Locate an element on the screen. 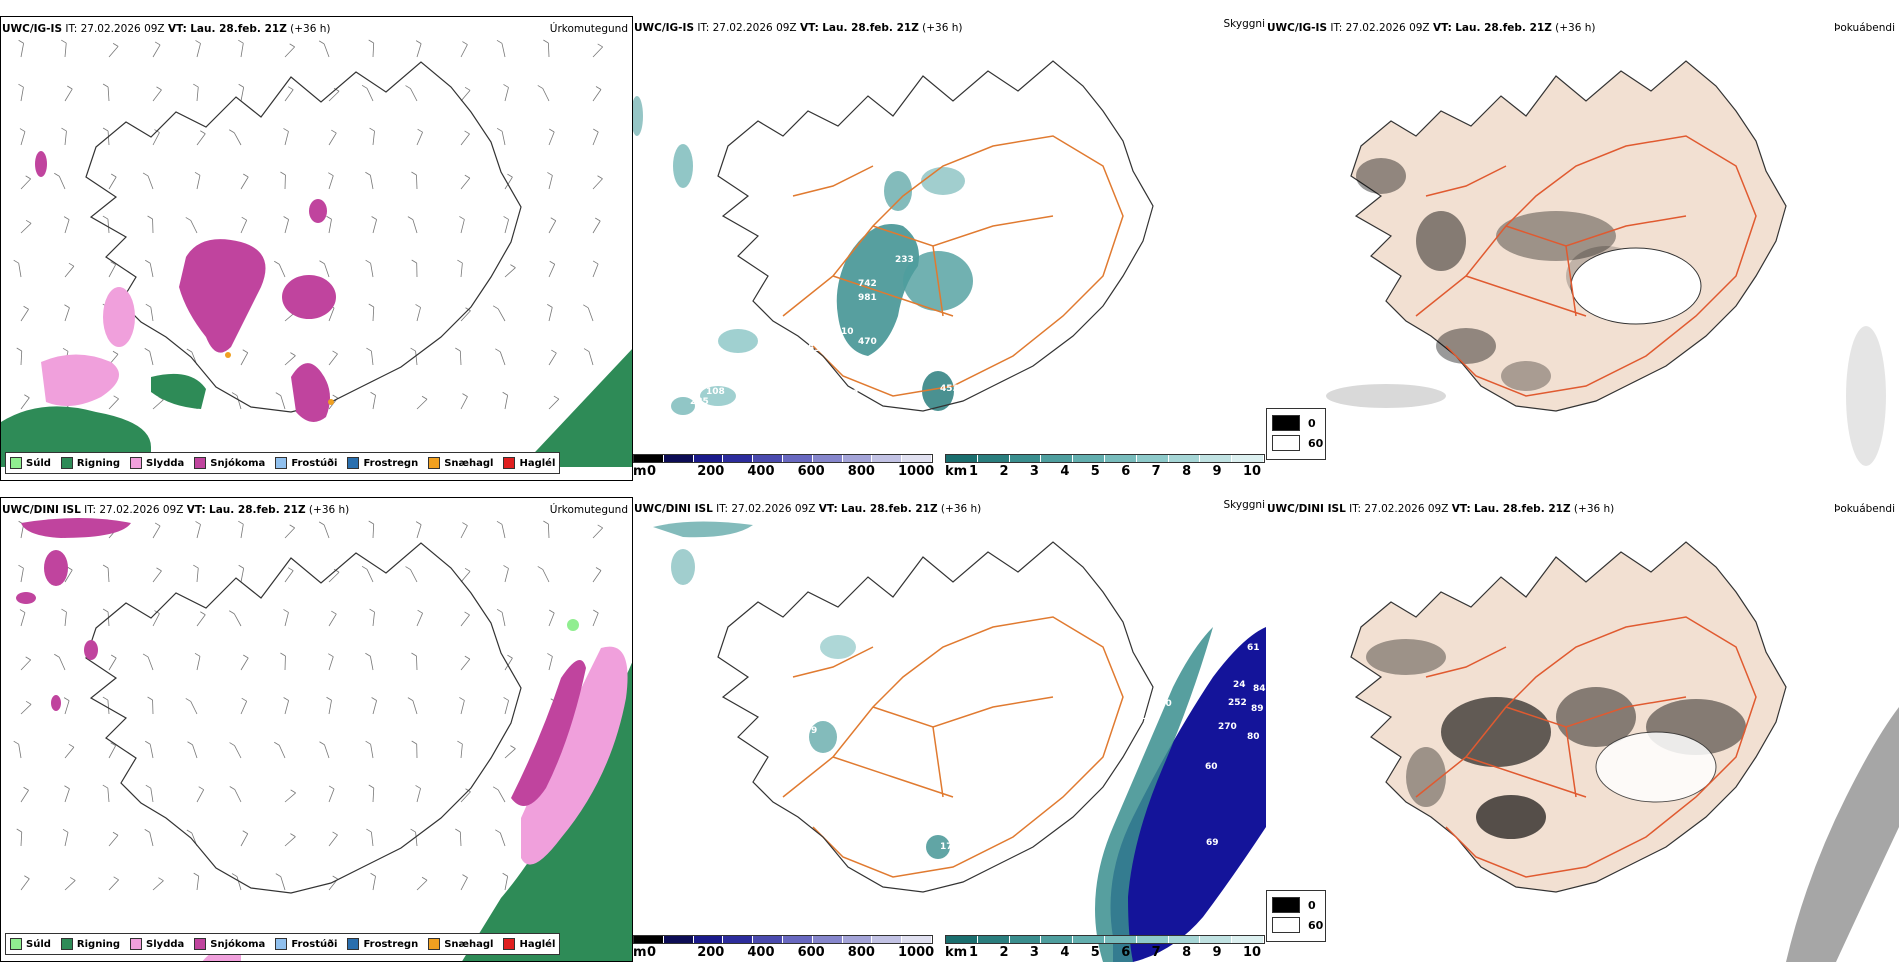 This screenshot has height=962, width=1900. visibility-value-label: 69 is located at coordinates (1212, 843).